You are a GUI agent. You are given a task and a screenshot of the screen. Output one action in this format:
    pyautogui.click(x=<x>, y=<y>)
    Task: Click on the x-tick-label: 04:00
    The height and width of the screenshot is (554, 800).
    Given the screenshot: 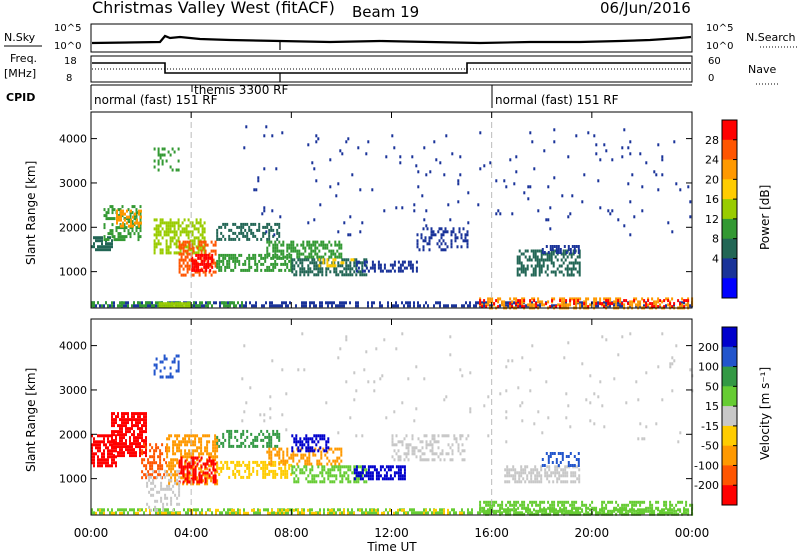 What is the action you would take?
    pyautogui.click(x=191, y=533)
    